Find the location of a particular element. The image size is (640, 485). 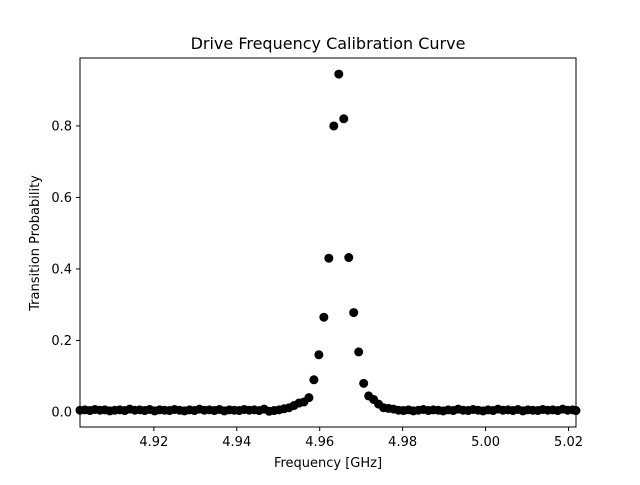

y-tick-label: 0.8 is located at coordinates (61, 126).